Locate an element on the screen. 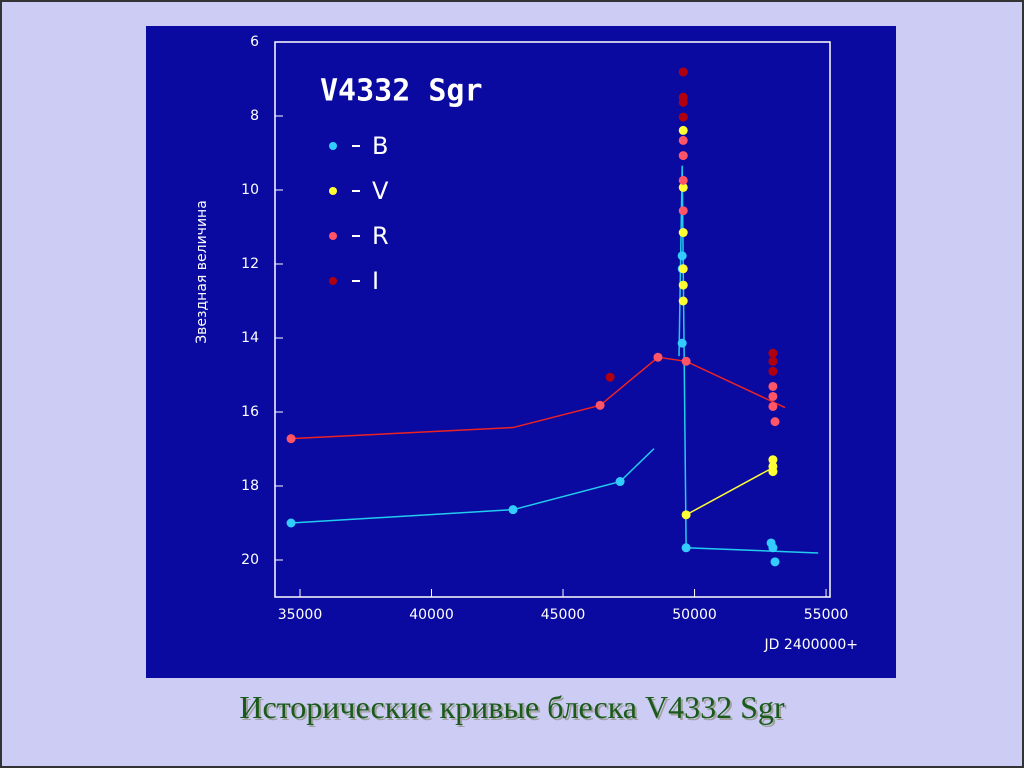 Image resolution: width=1024 pixels, height=768 pixels. y-tick-label: 10 is located at coordinates (250, 190).